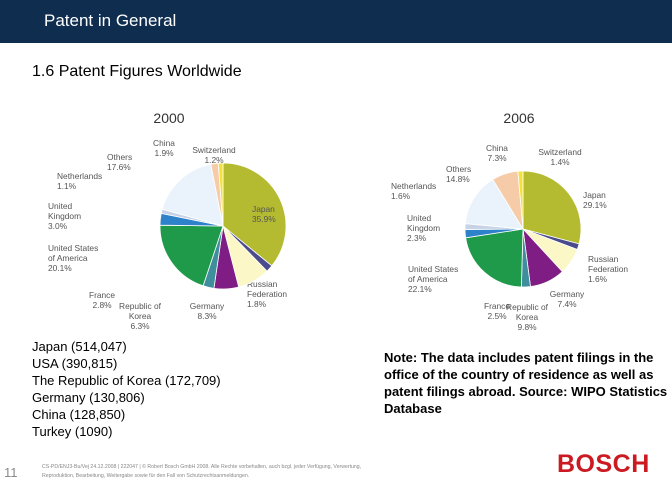 The height and width of the screenshot is (486, 672). Describe the element at coordinates (126, 380) in the screenshot. I see `list-item: The Republic of Korea (172,709)` at that location.